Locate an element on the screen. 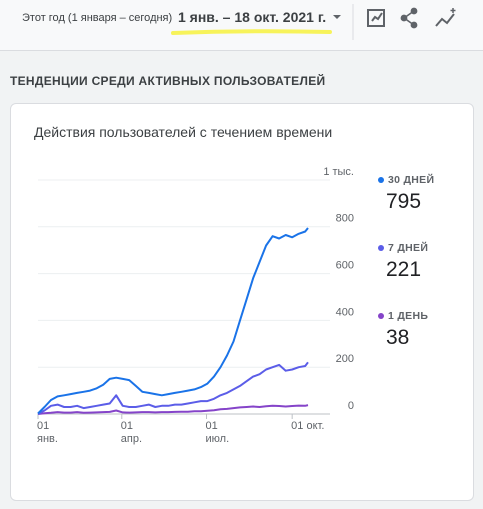  highlight is located at coordinates (251, 32).